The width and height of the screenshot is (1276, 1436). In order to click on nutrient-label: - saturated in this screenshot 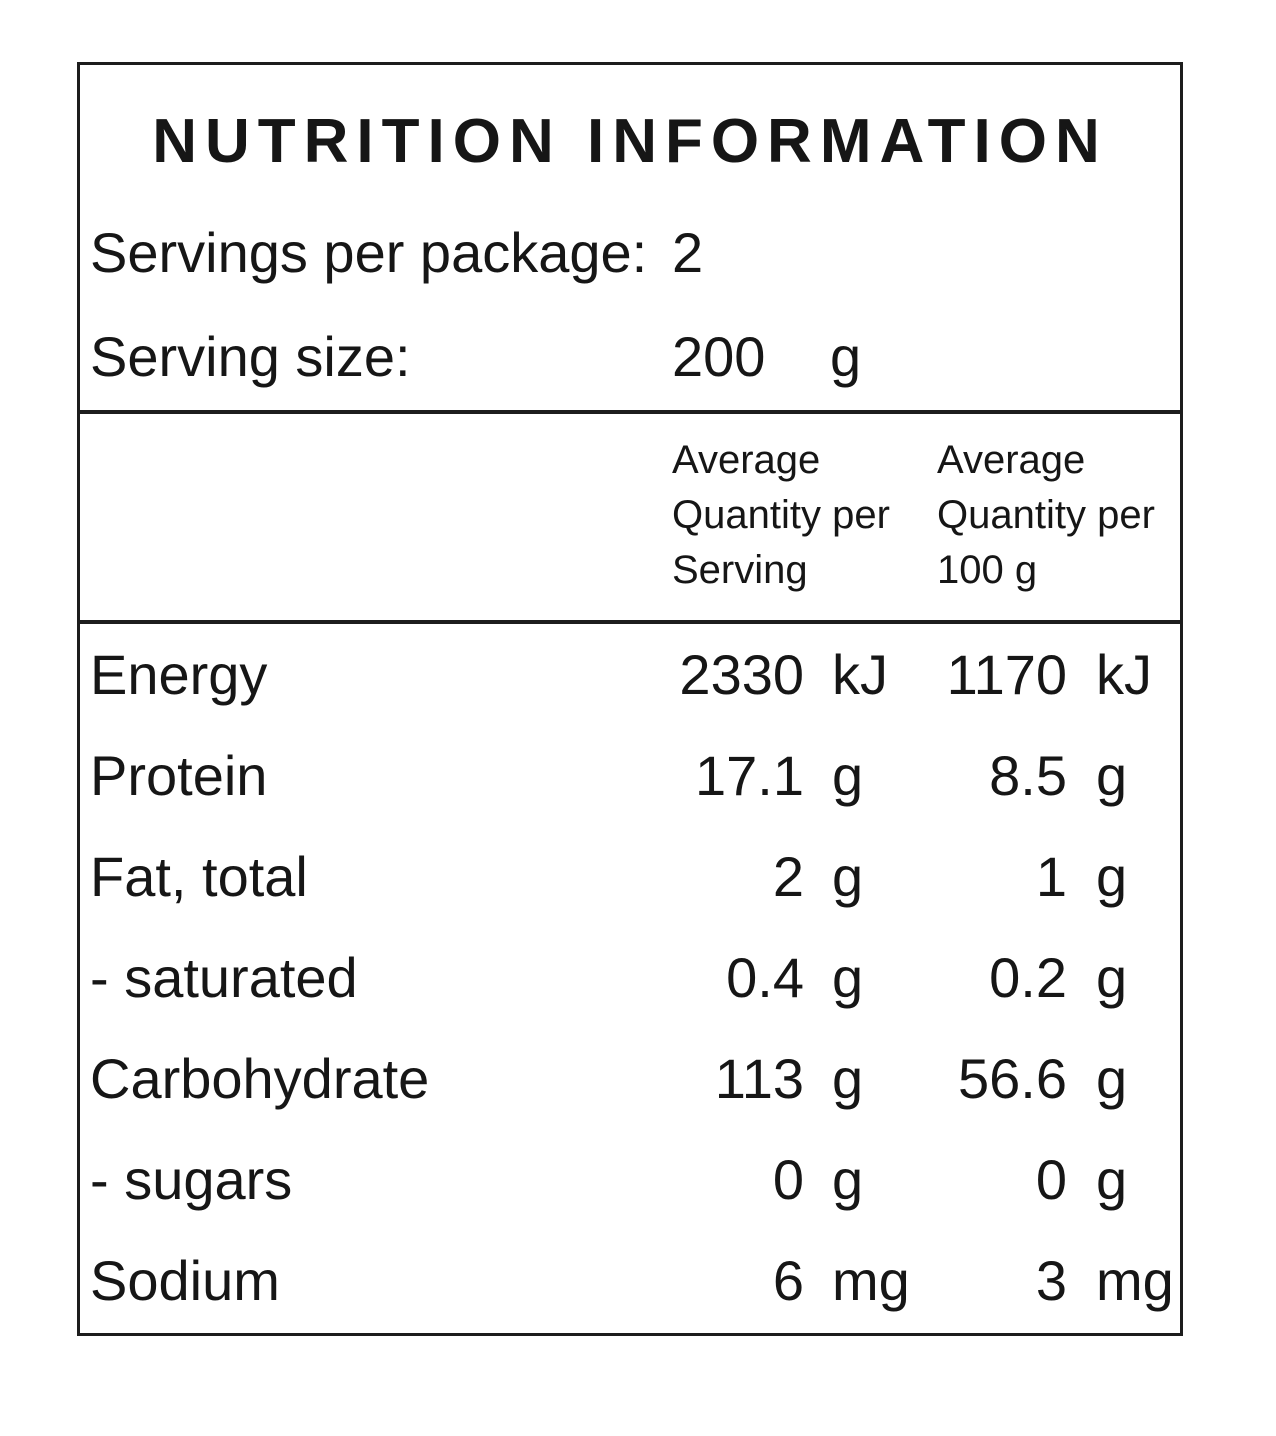, I will do `click(224, 977)`.